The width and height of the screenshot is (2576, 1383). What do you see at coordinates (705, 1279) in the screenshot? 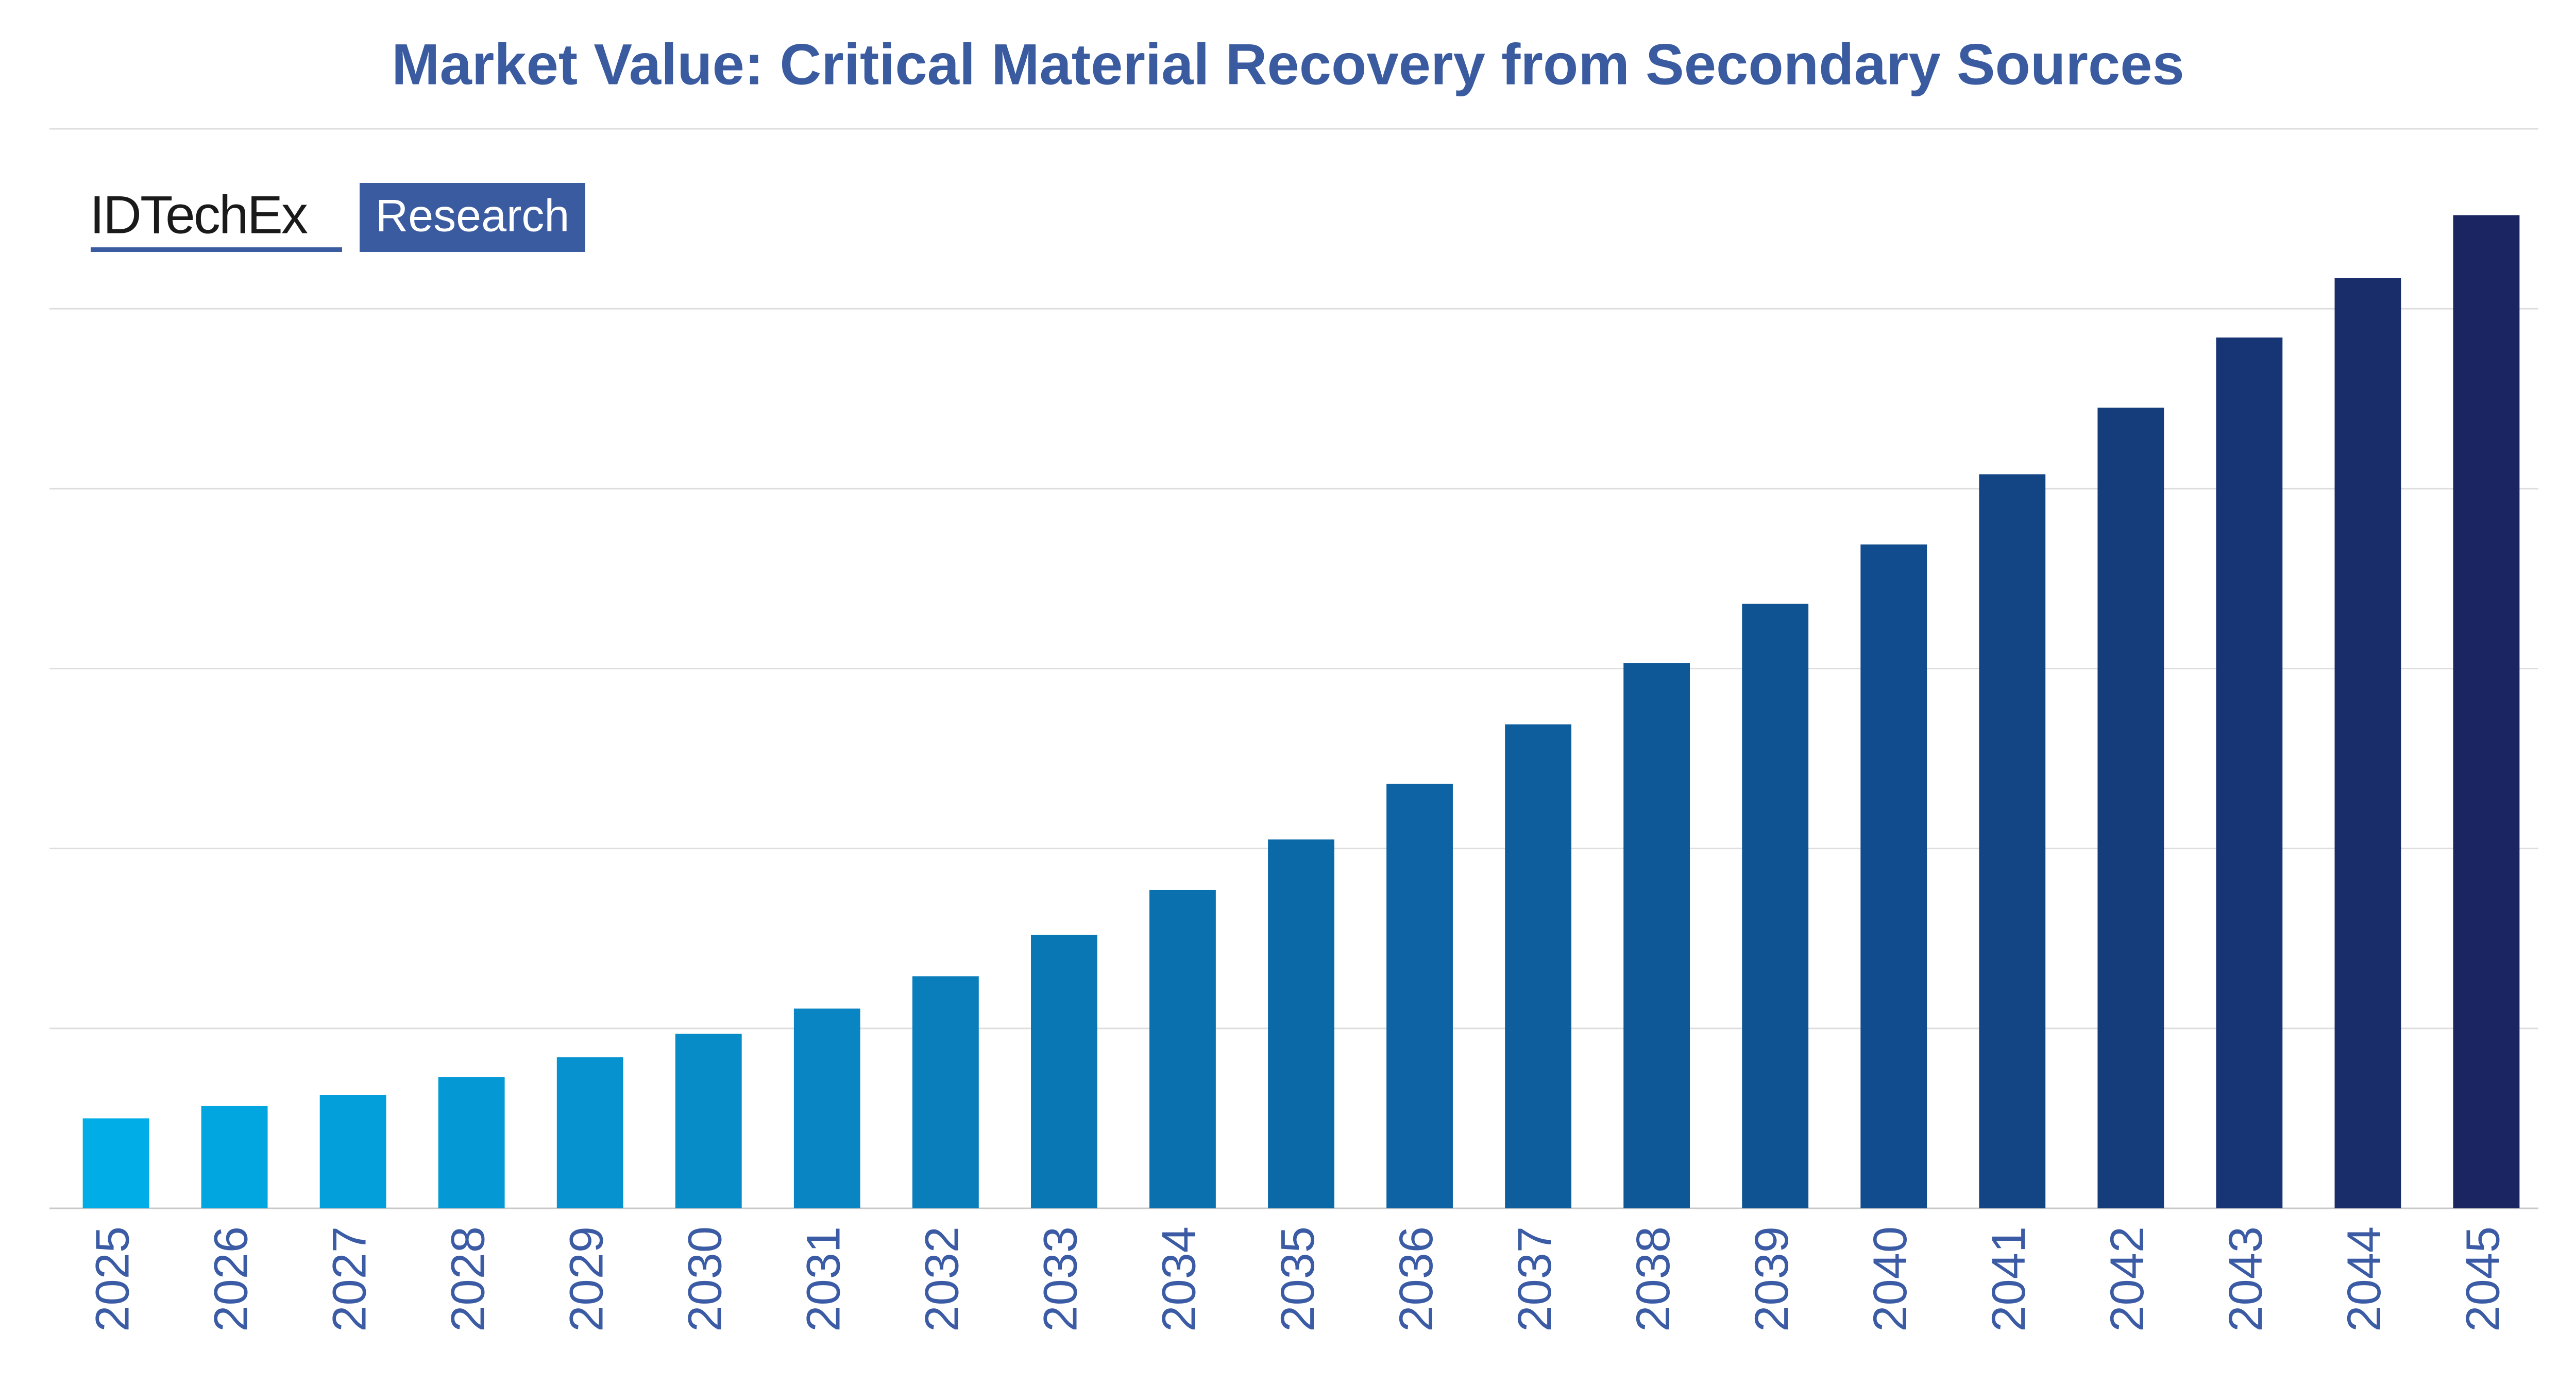
I see `x-tick-label: 2030` at bounding box center [705, 1279].